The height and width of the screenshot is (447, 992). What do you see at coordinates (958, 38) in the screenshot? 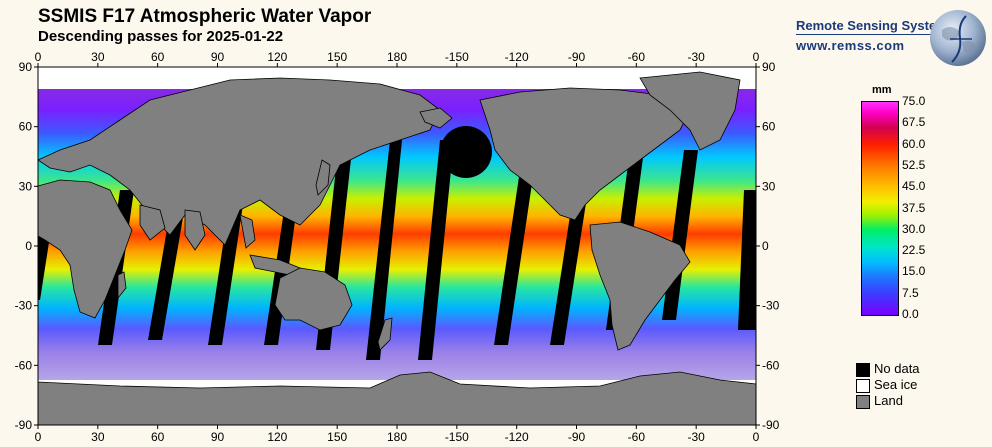
I see `globe-logo-icon` at bounding box center [958, 38].